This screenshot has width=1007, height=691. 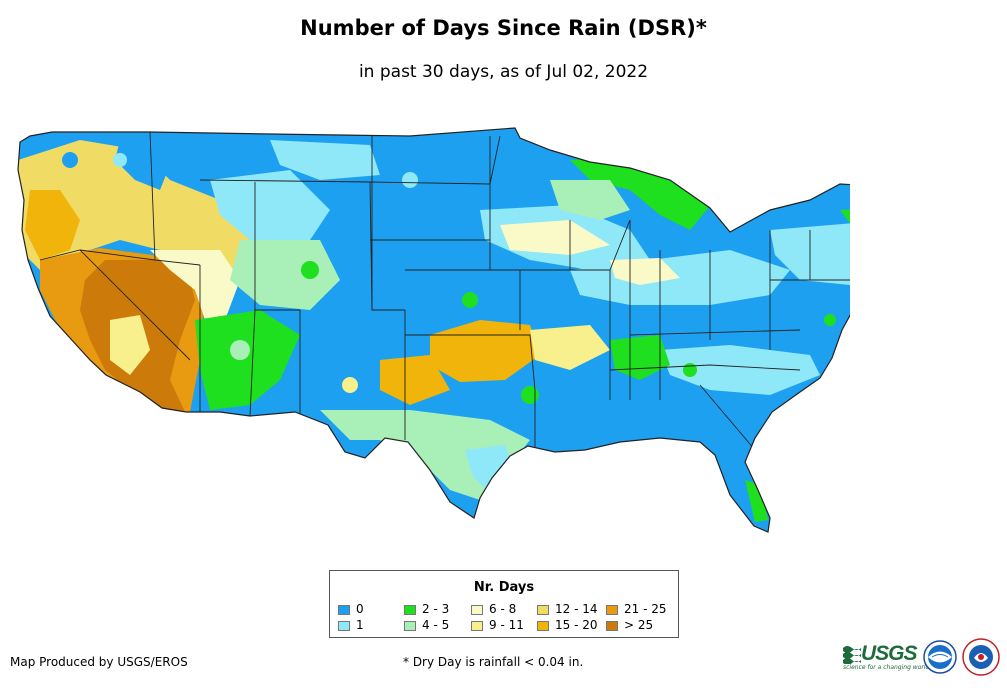 I want to click on legend-label: 0, so click(x=360, y=609).